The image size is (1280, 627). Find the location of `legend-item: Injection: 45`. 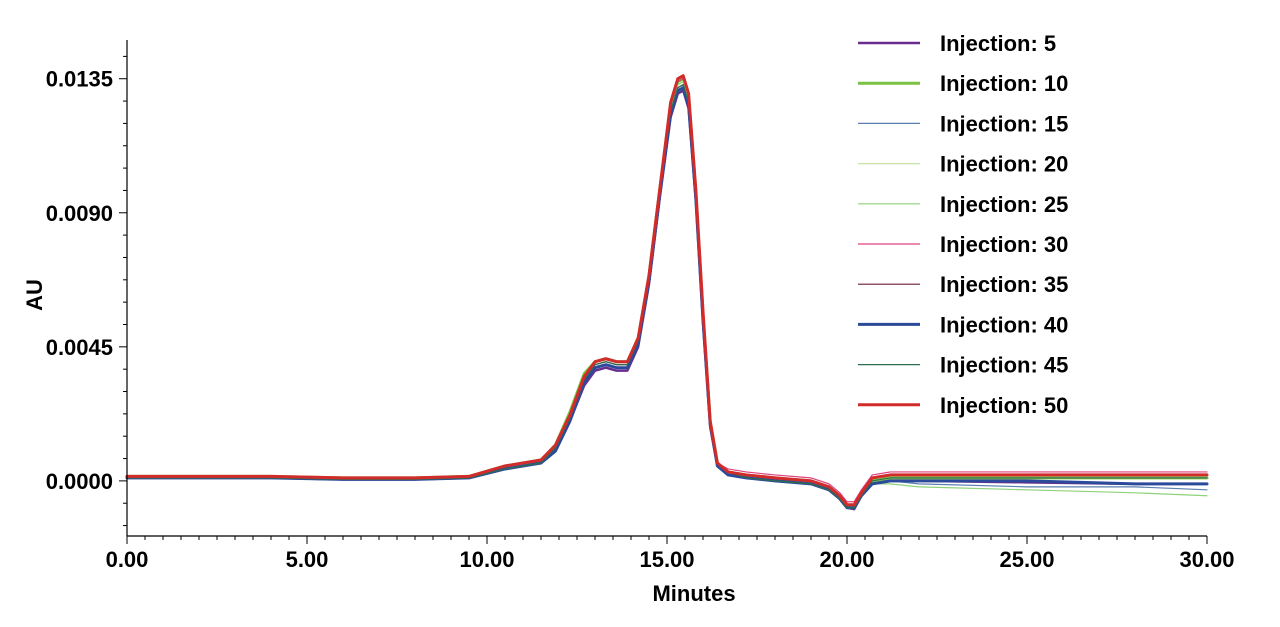

legend-item: Injection: 45 is located at coordinates (963, 365).